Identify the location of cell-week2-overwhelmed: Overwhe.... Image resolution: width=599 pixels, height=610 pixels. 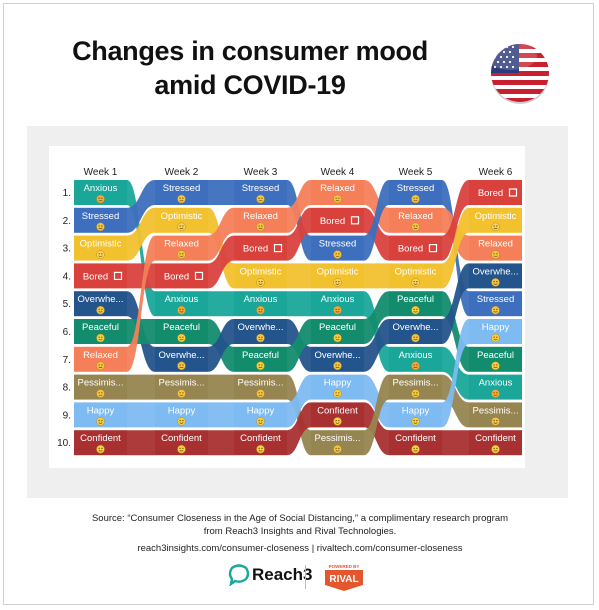
(181, 359).